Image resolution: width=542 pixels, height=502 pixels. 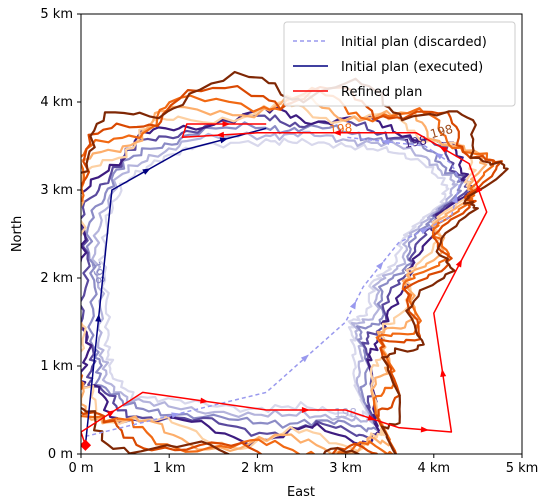 I want to click on x-axis: 0 m 1 km 2 km 3 km 4 km 5 km, so click(x=303, y=465).